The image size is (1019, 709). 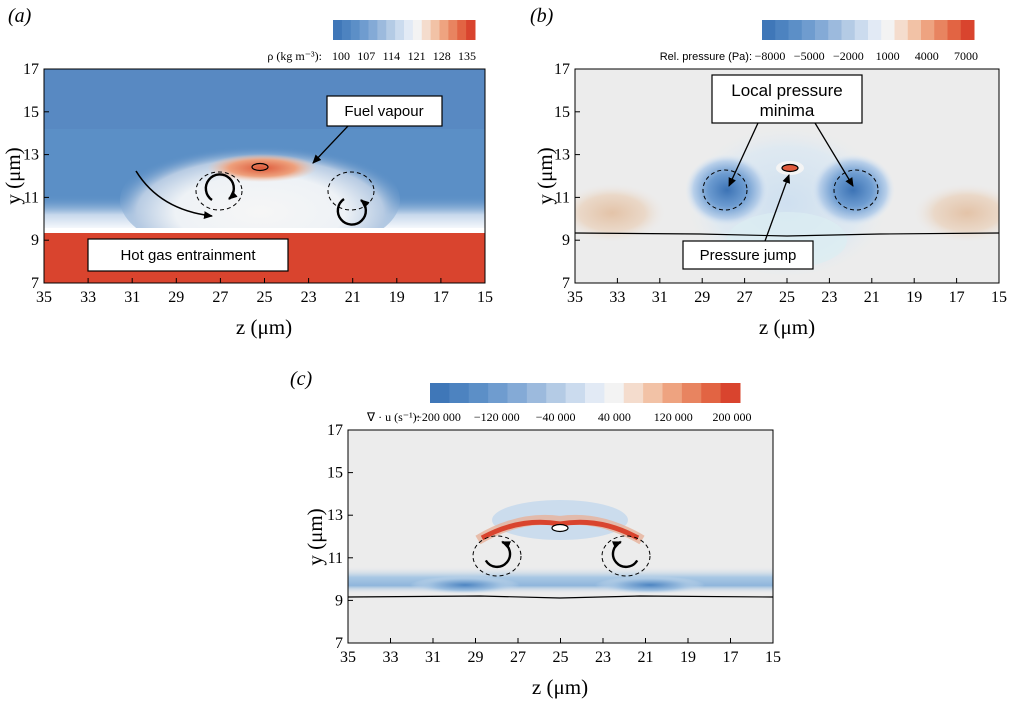 I want to click on colorbar-tick-label: 7000, so click(x=966, y=56).